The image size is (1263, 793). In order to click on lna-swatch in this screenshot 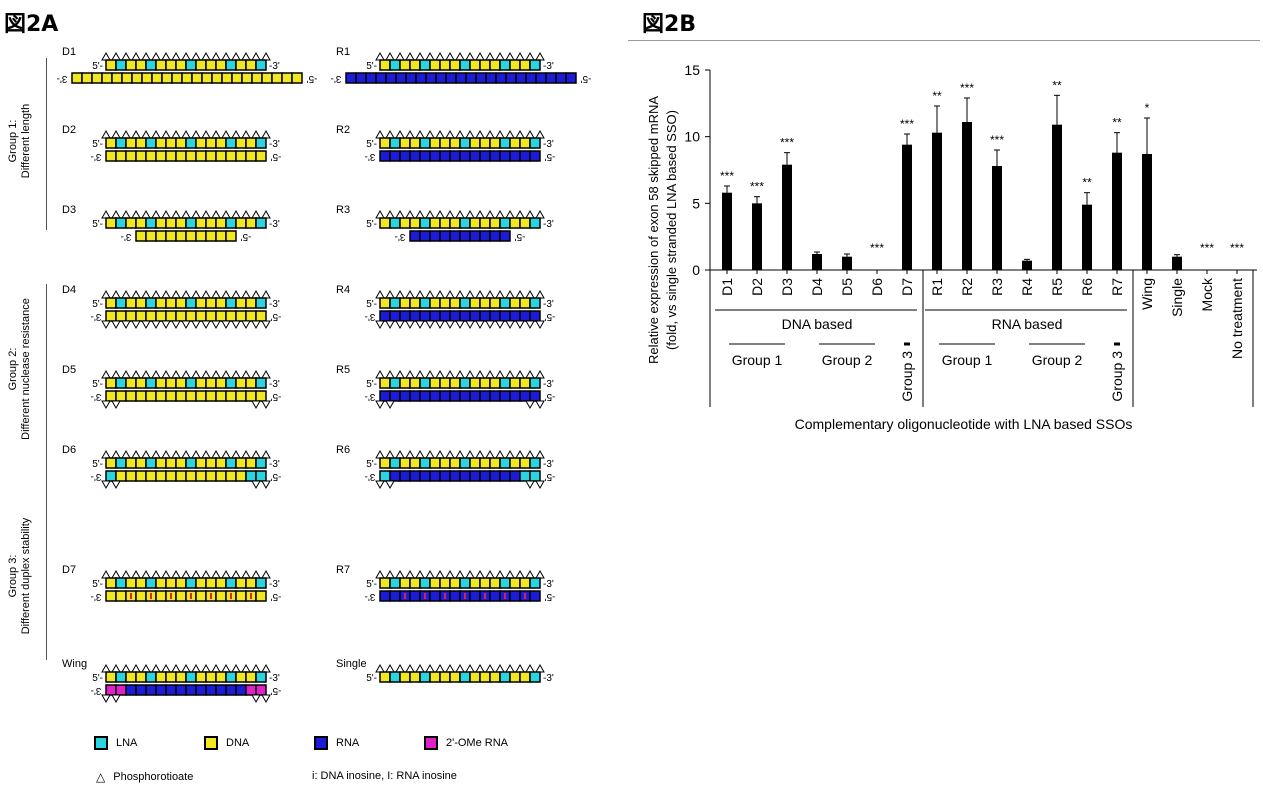, I will do `click(101, 743)`.